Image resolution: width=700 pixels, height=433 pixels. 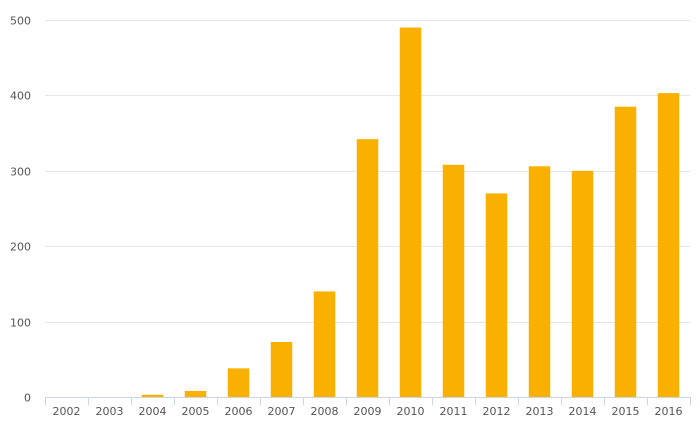 What do you see at coordinates (625, 252) in the screenshot?
I see `bar-2015` at bounding box center [625, 252].